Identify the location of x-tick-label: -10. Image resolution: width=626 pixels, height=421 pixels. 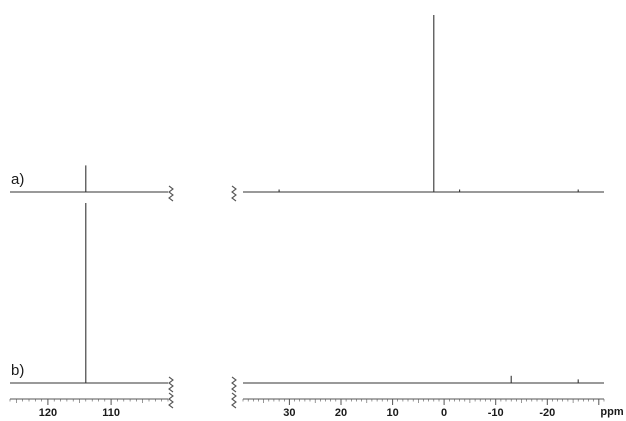
(496, 413).